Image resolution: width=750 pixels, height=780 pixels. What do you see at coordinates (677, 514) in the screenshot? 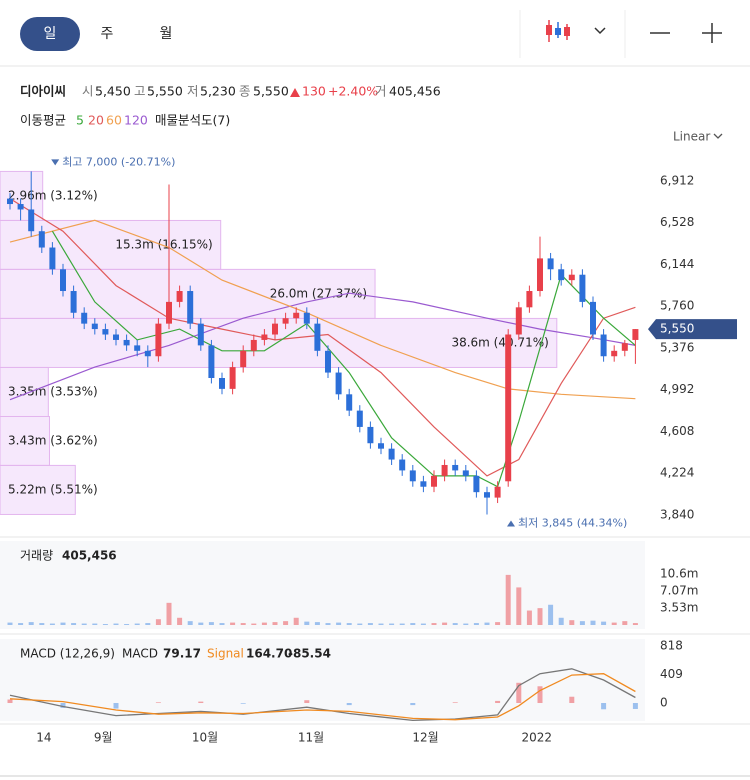
I see `y-tick-label: 3,840` at bounding box center [677, 514].